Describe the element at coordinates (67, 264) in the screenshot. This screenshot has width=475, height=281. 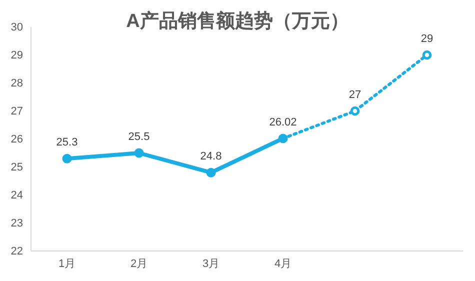
I see `x-tick-label: 1月` at that location.